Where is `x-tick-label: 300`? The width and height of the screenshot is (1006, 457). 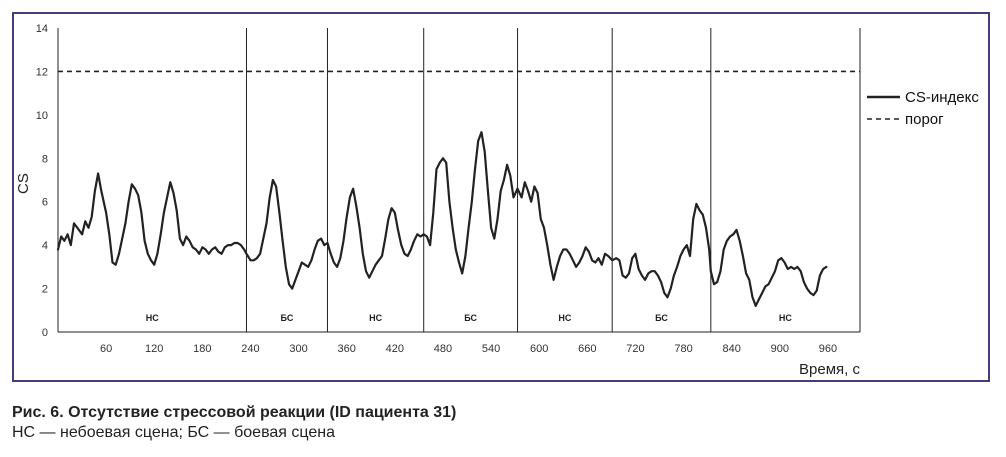 x-tick-label: 300 is located at coordinates (298, 349).